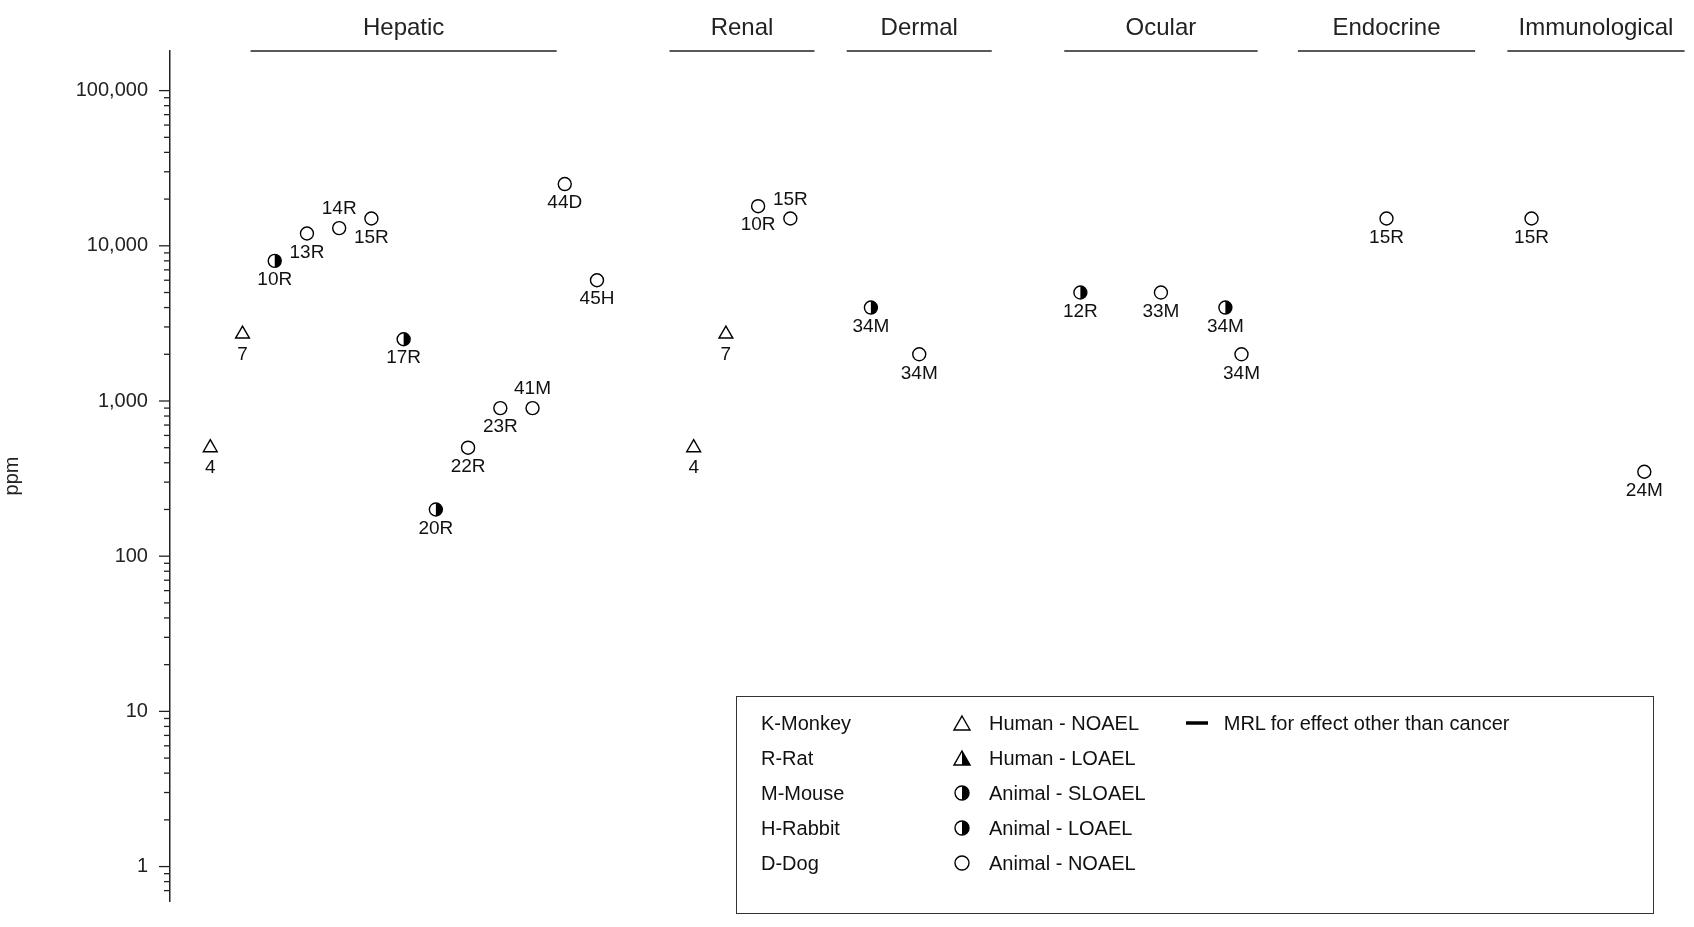  Describe the element at coordinates (790, 863) in the screenshot. I see `annotation: D-Dog` at that location.